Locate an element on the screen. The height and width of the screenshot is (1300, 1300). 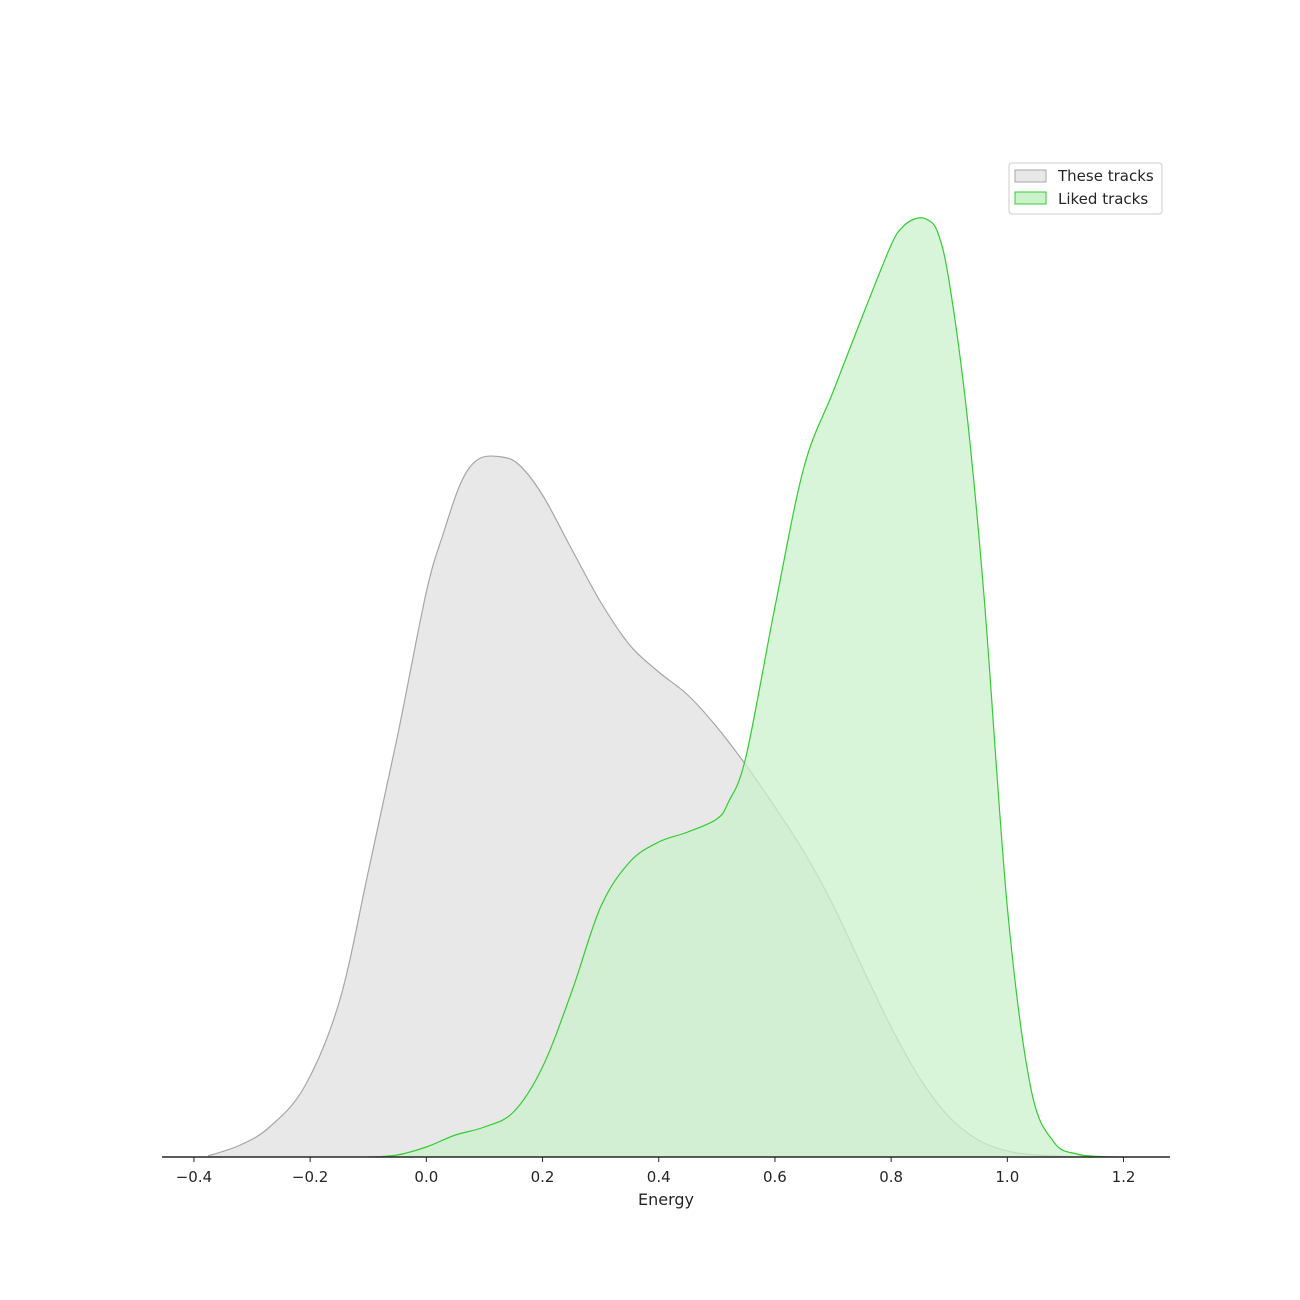
x-tick-label: −0.2 is located at coordinates (310, 1177).